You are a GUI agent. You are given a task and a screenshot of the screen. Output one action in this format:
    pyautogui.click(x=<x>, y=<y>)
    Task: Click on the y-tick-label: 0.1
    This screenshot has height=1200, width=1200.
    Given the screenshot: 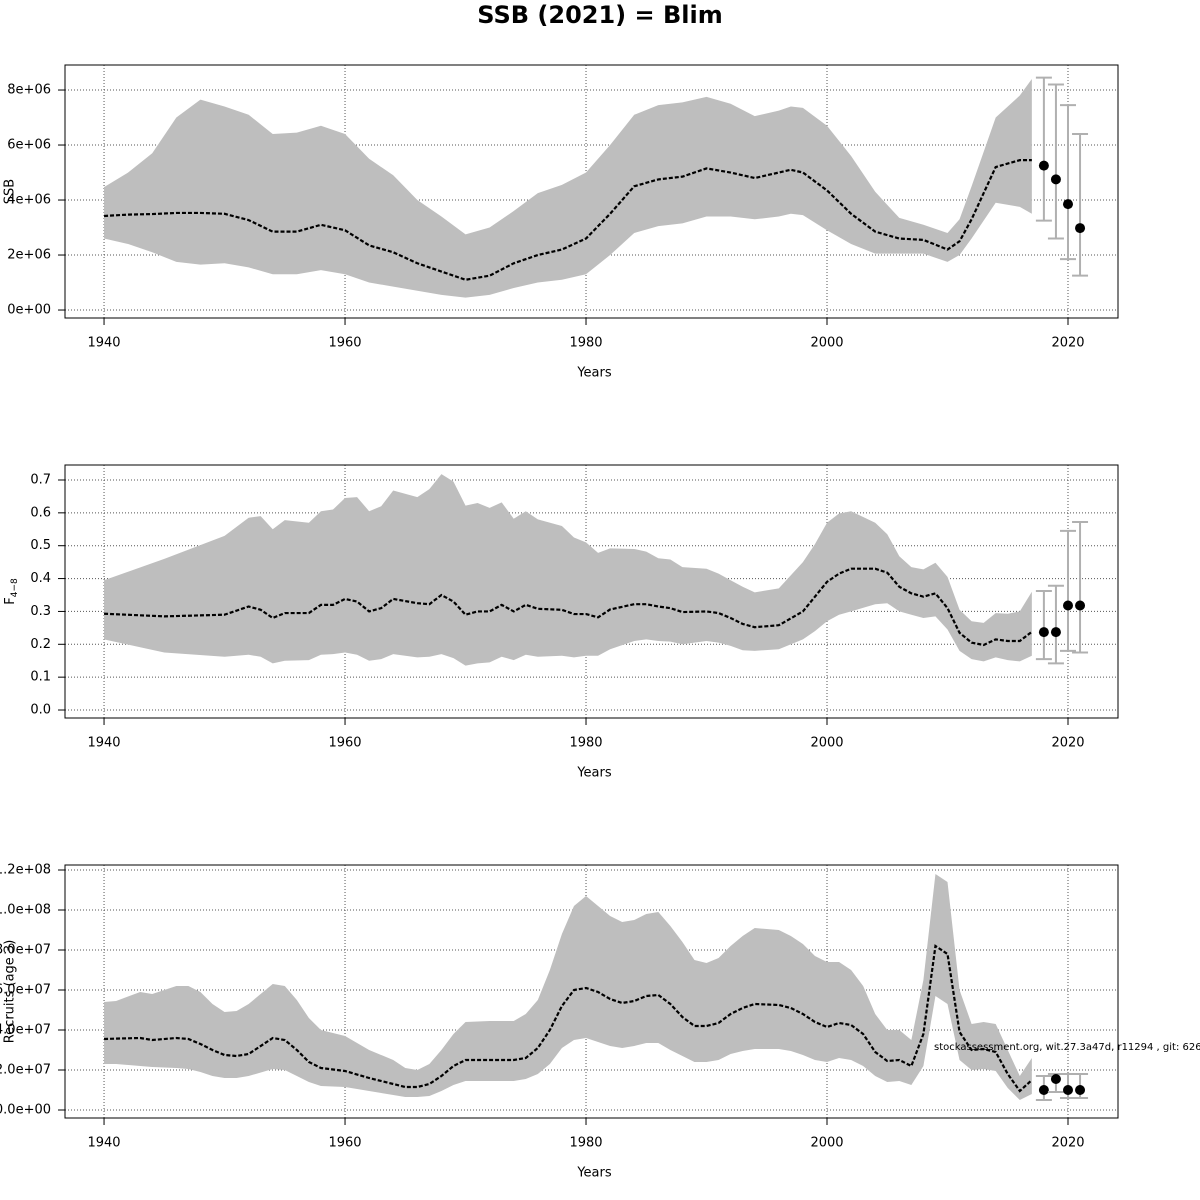 What is the action you would take?
    pyautogui.click(x=40, y=677)
    